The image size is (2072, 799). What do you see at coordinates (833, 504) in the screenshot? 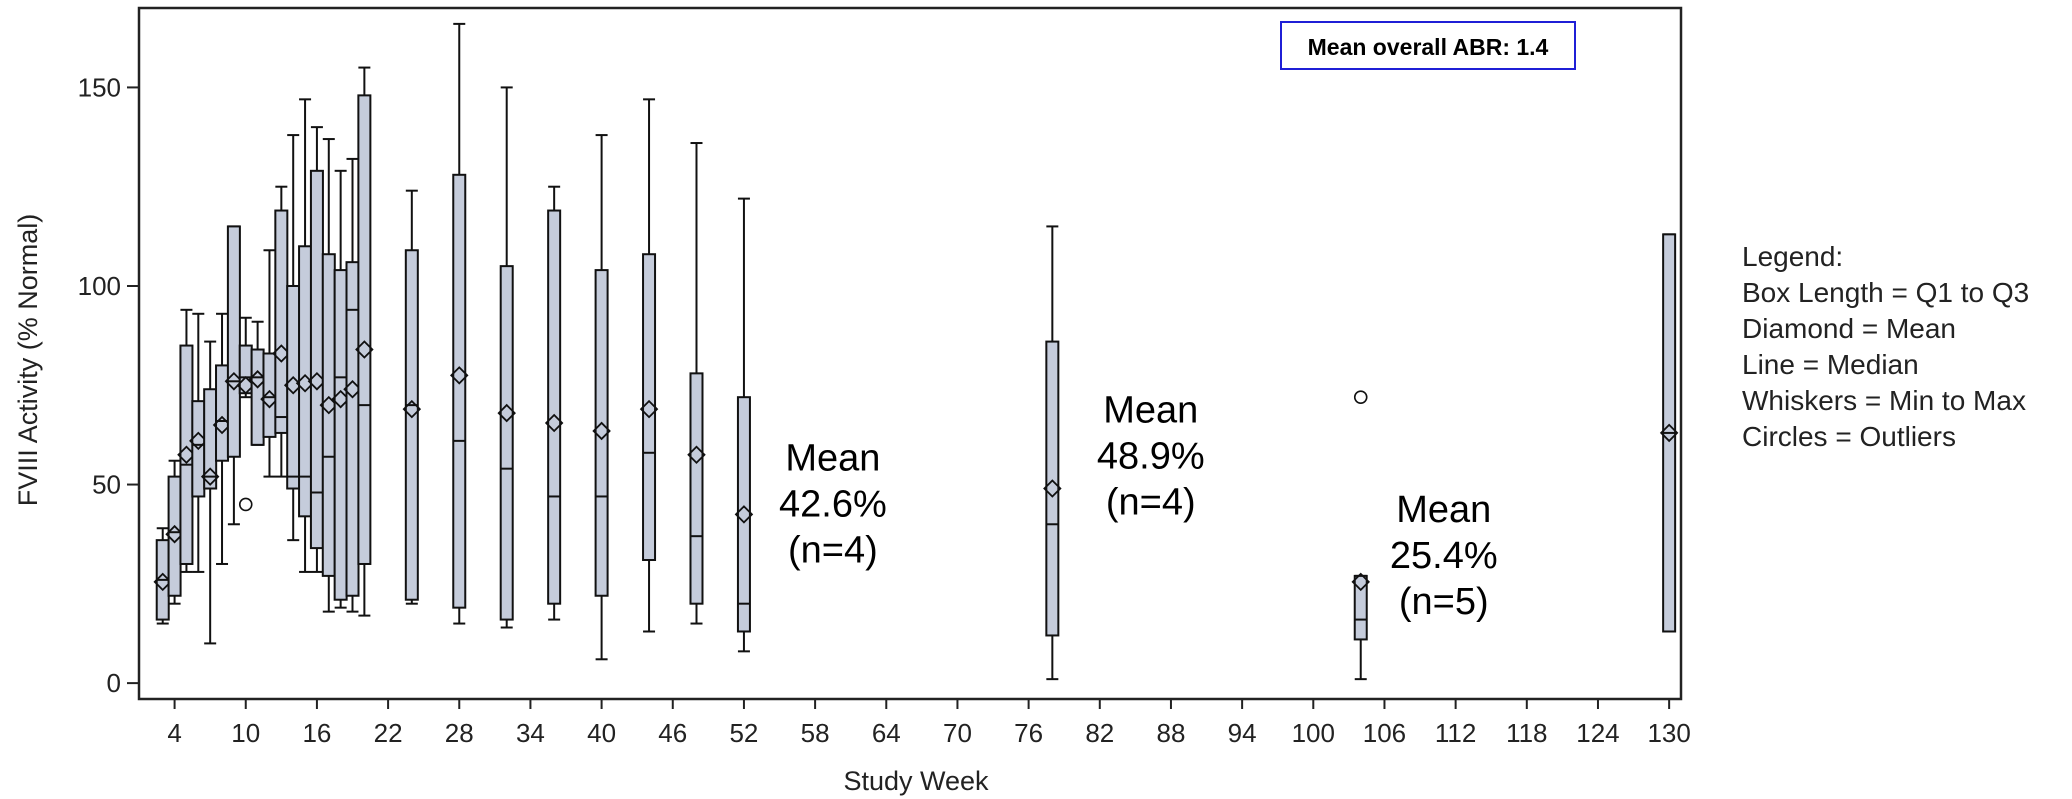
I see `annotation-line: 42.6%` at bounding box center [833, 504].